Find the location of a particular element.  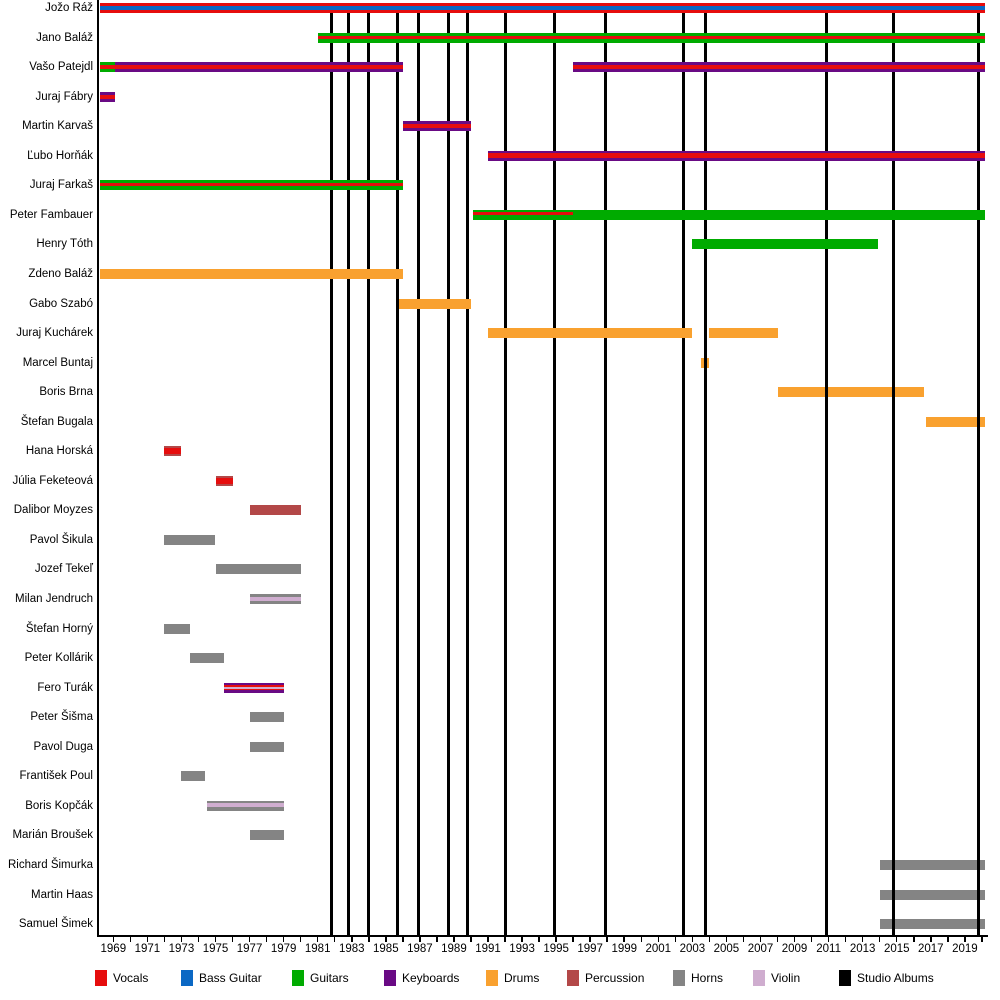

x-tick-label: 2009 is located at coordinates (794, 949).